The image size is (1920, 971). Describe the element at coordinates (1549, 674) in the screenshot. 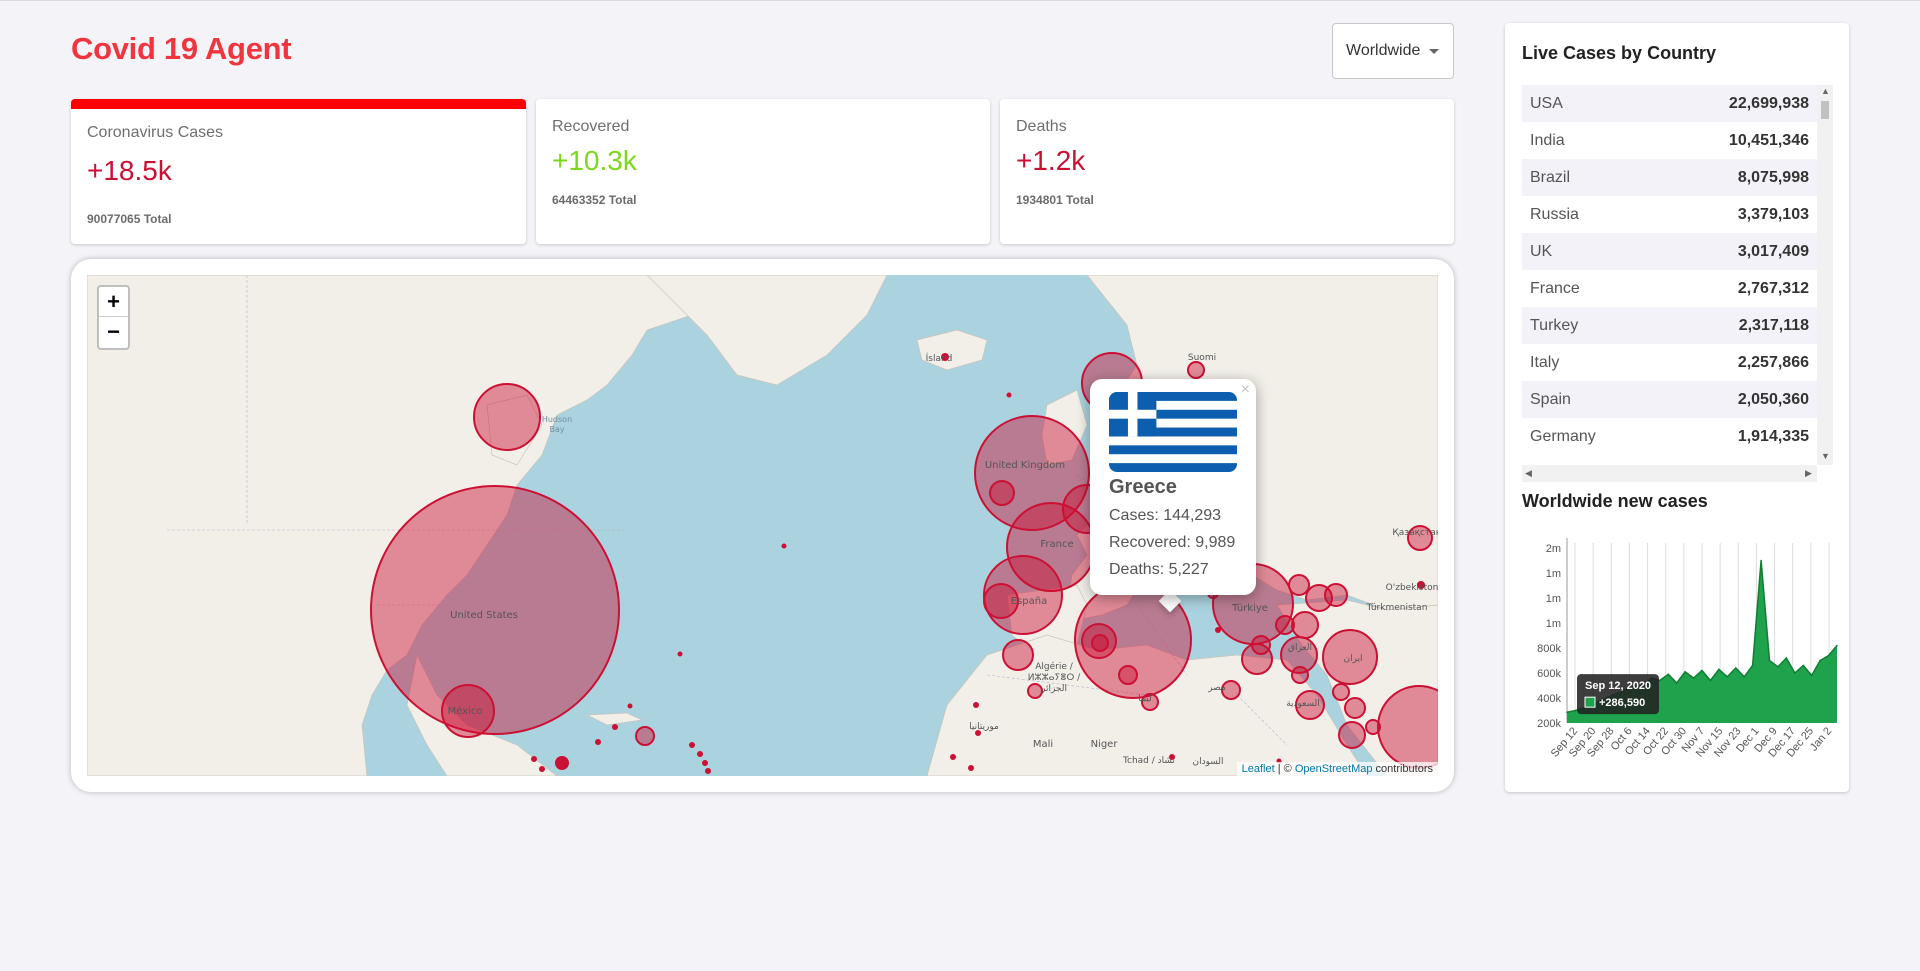

I see `chart-y-tick-label: 600k` at that location.